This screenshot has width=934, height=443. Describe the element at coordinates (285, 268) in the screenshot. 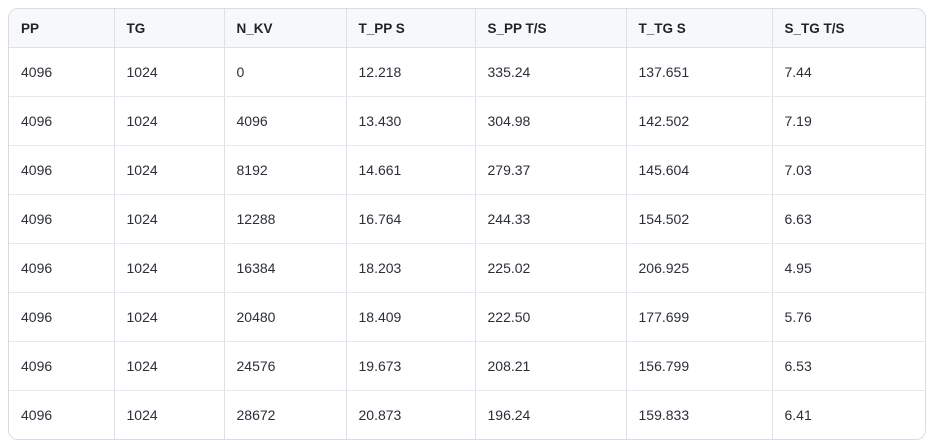

I see `table-cell: 16384` at that location.